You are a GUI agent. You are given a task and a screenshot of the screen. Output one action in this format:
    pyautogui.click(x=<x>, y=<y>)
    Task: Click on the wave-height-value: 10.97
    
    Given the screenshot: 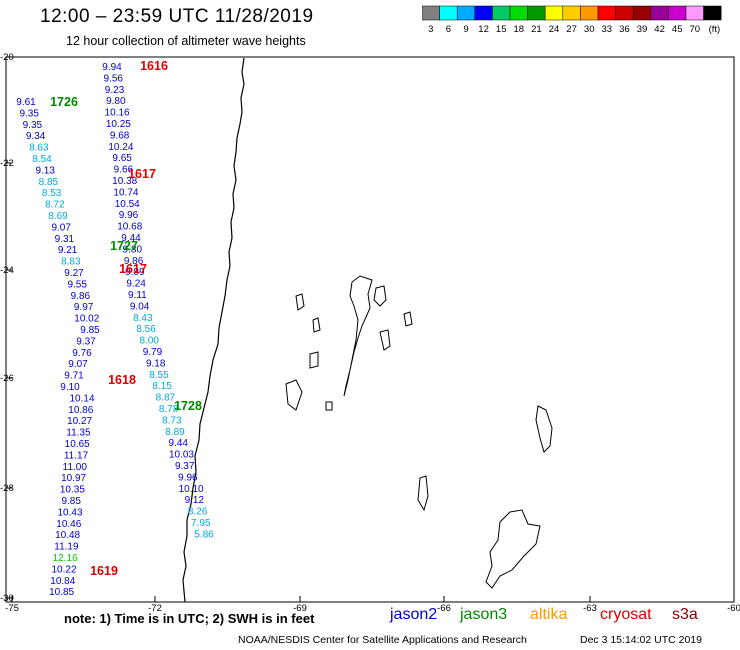 What is the action you would take?
    pyautogui.click(x=73, y=478)
    